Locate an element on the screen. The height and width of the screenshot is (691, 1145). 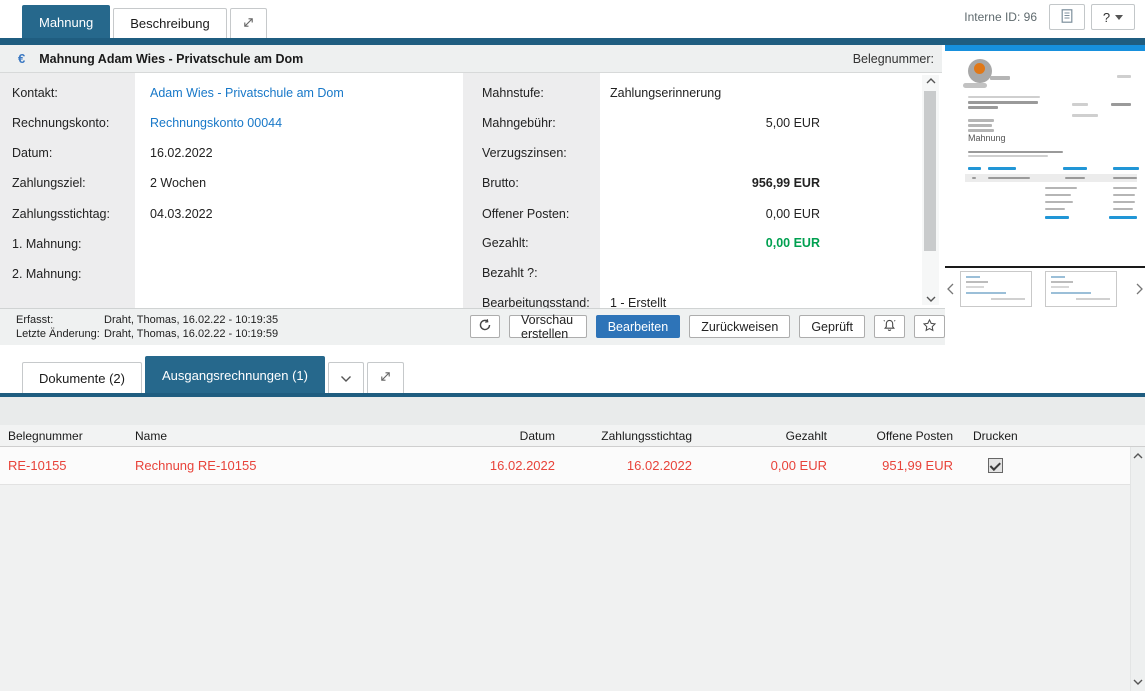
row-belegnummer-link: RE-10155 is located at coordinates (37, 465).